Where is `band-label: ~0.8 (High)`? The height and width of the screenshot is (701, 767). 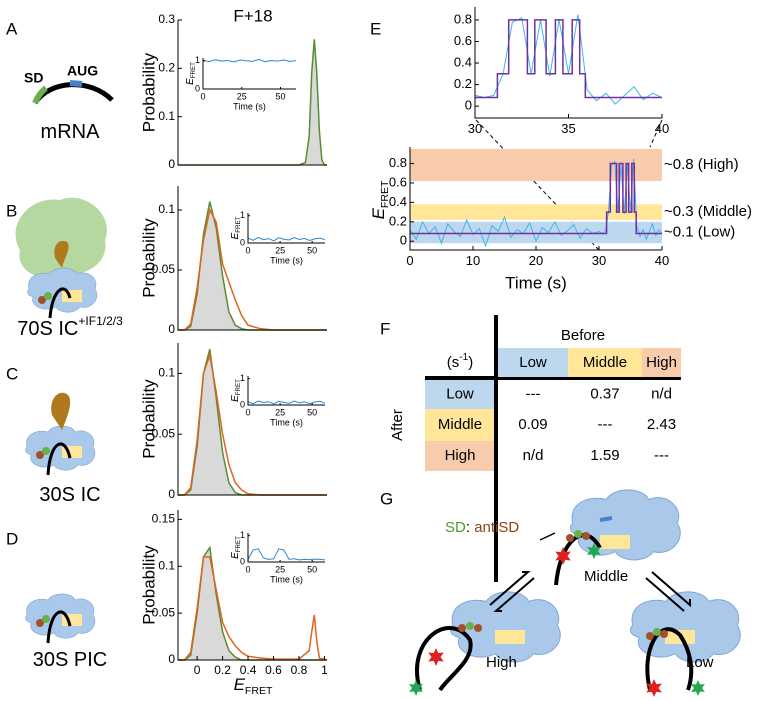 band-label: ~0.8 (High) is located at coordinates (701, 164).